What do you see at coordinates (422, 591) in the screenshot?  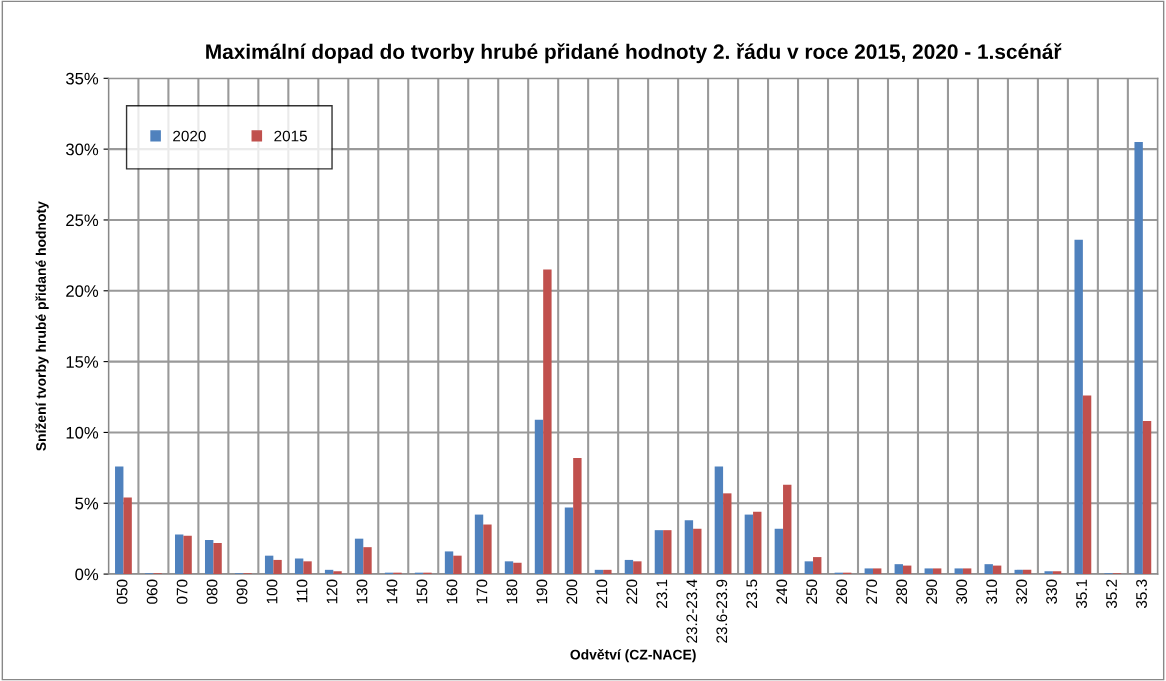 I see `x-tick-label: 150` at bounding box center [422, 591].